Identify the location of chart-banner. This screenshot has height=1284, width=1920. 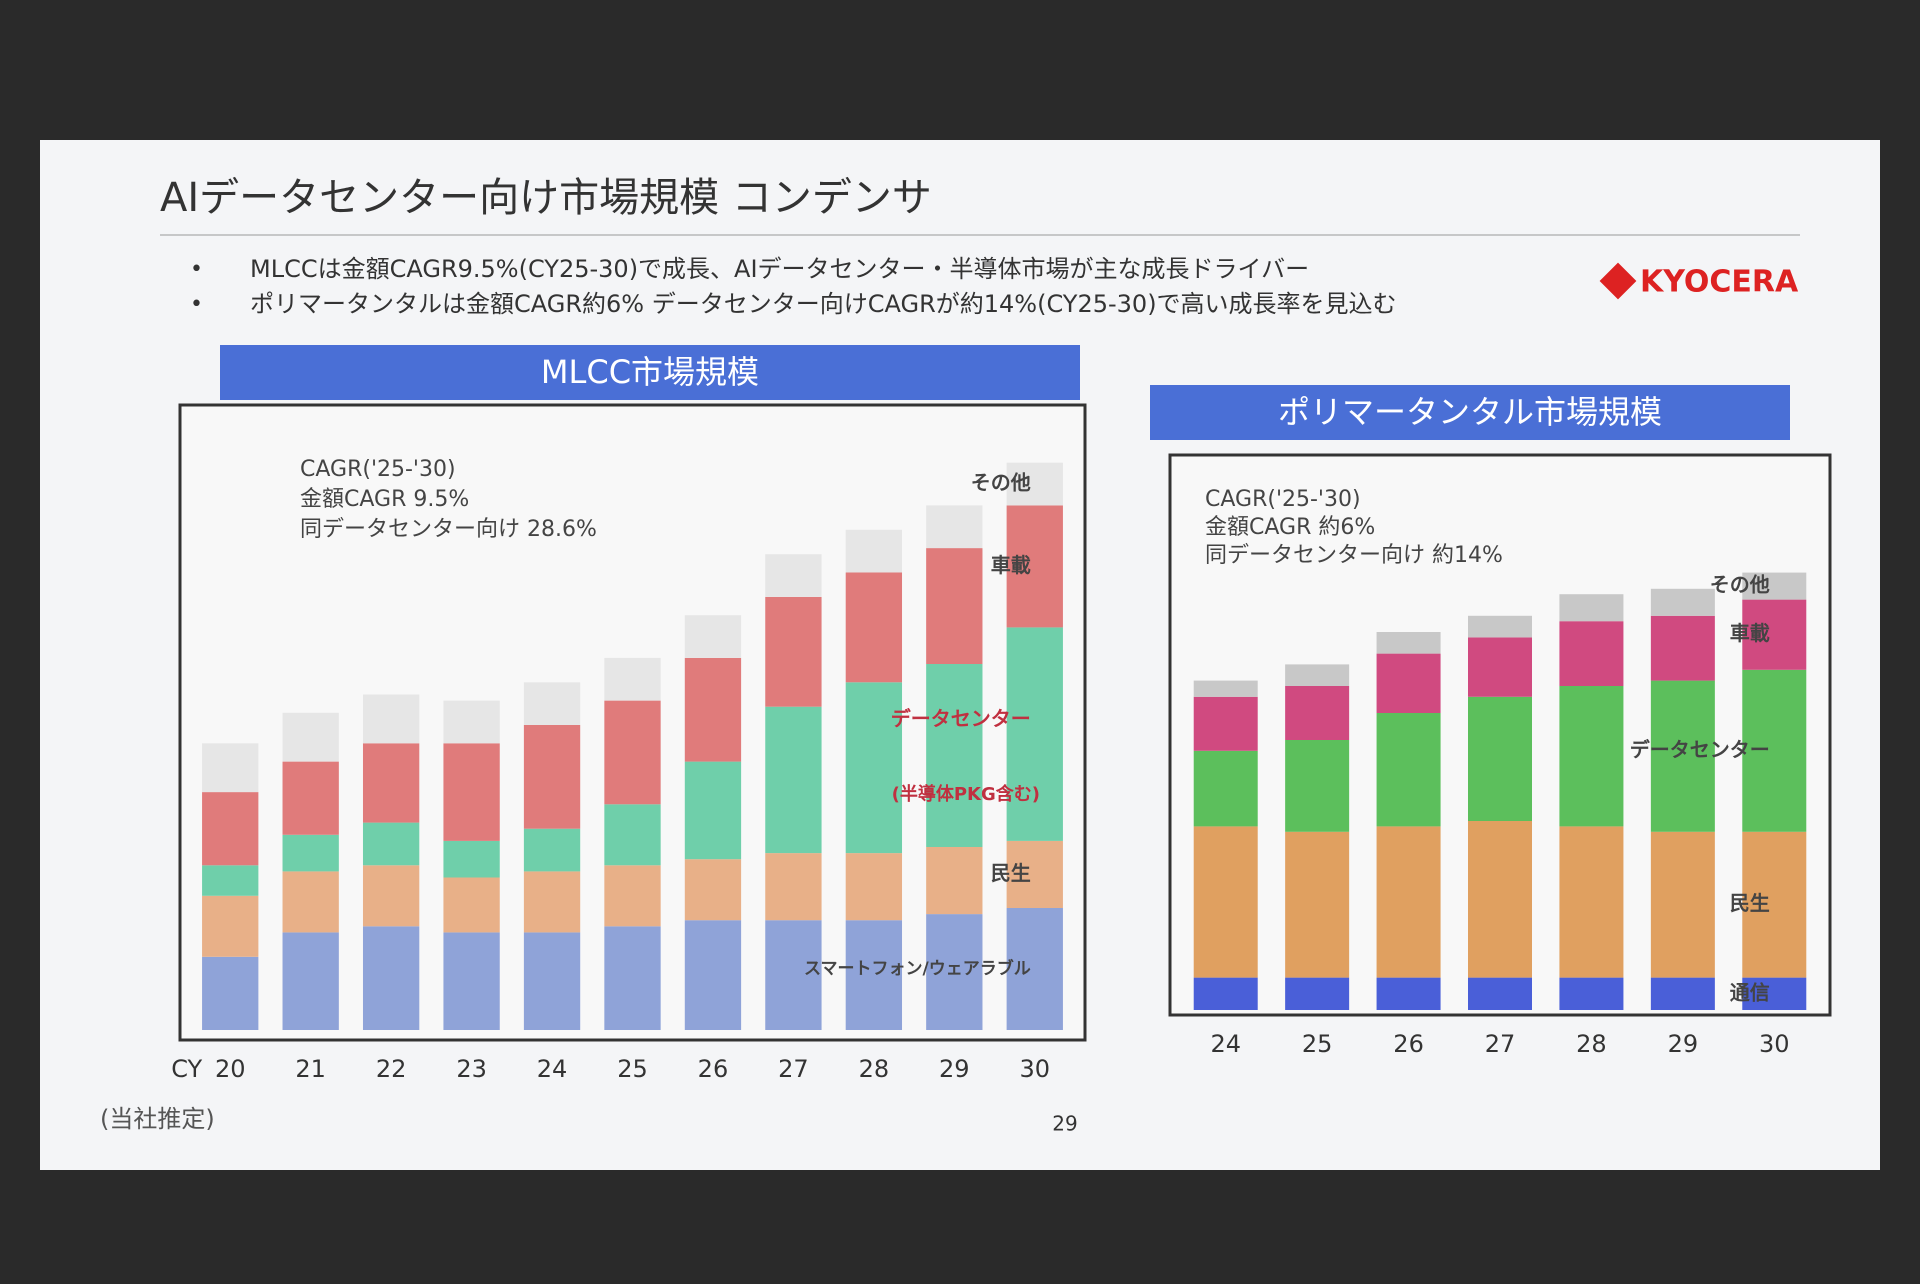
(650, 372).